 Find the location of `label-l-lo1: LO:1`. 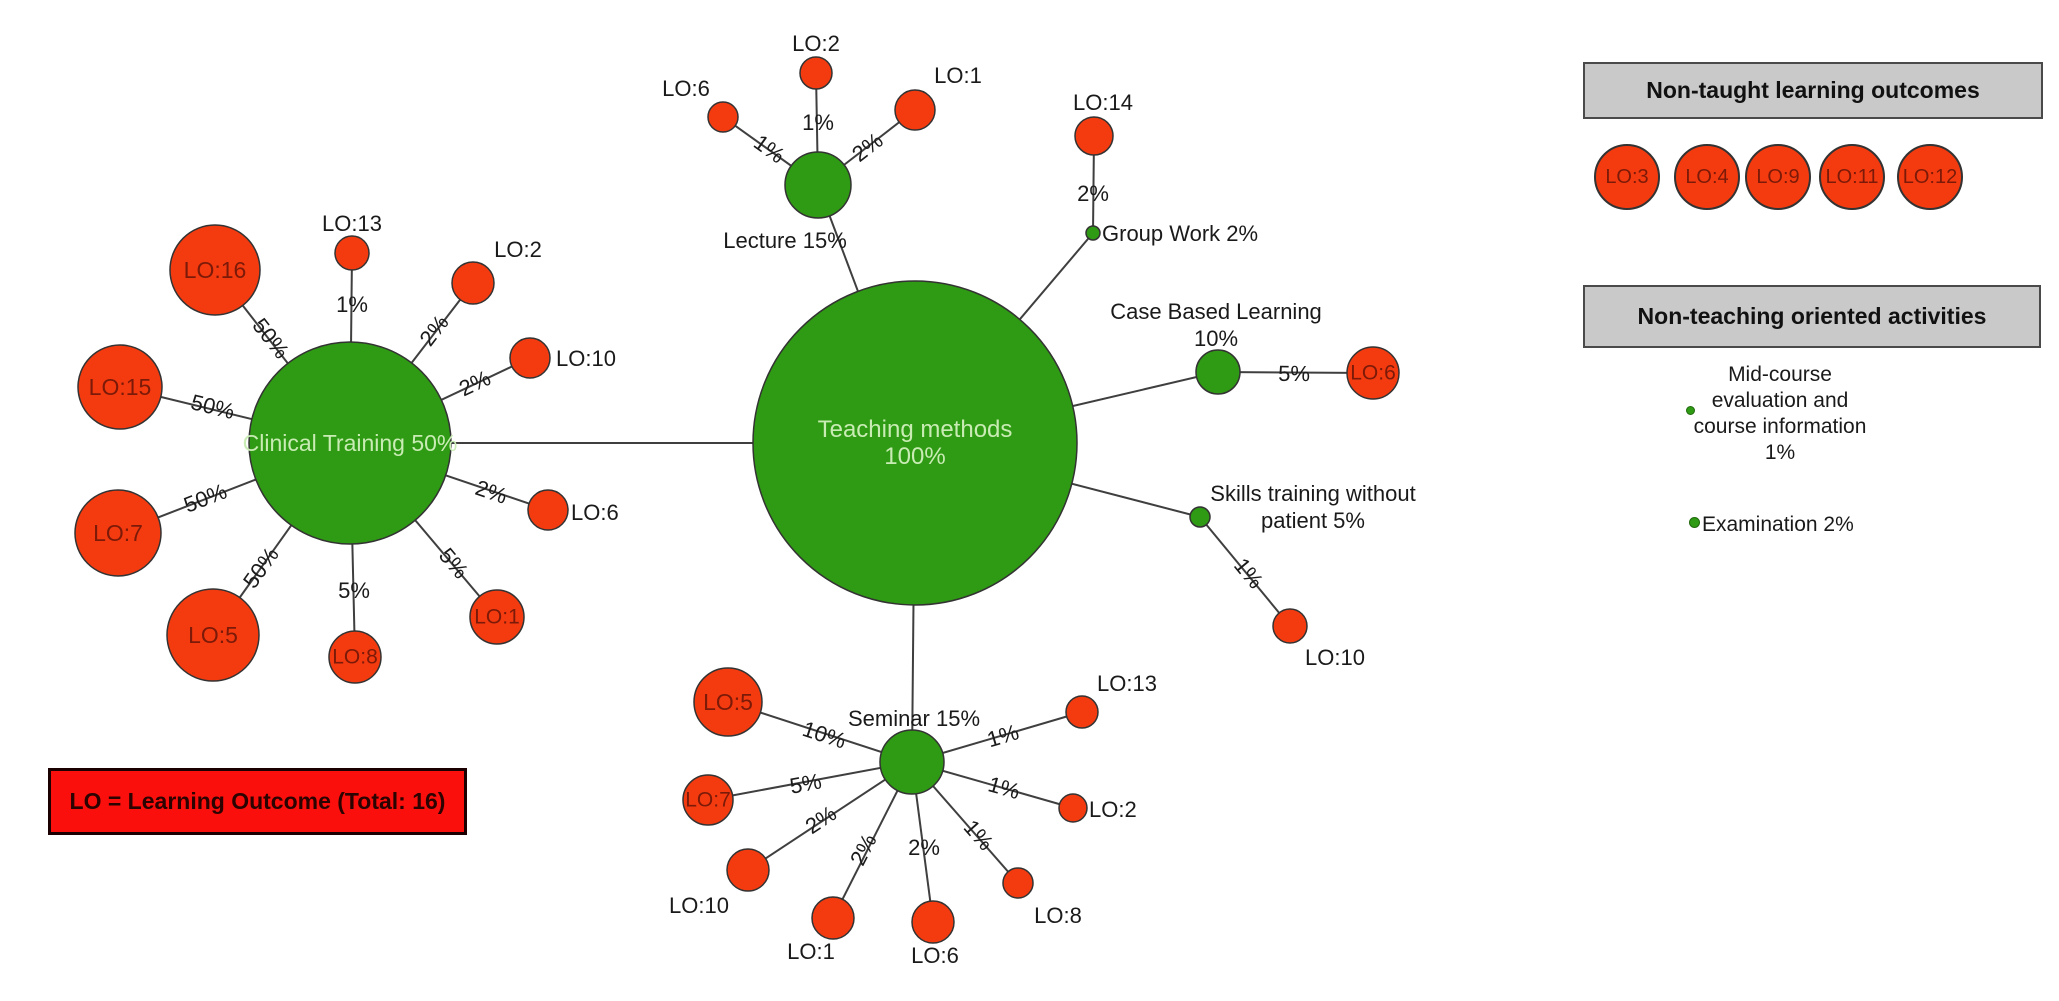

label-l-lo1: LO:1 is located at coordinates (958, 75).